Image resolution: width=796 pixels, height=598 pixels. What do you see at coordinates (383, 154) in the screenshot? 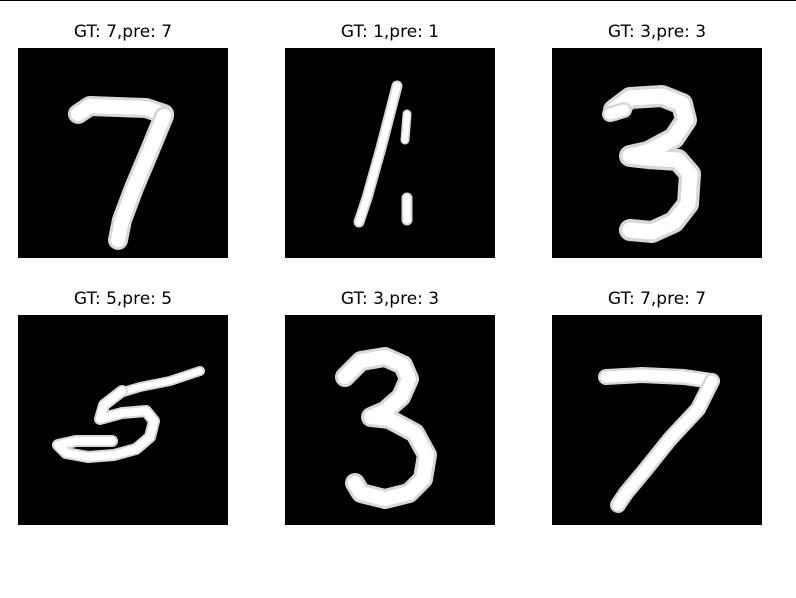
I see `handwritten-one-icon` at bounding box center [383, 154].